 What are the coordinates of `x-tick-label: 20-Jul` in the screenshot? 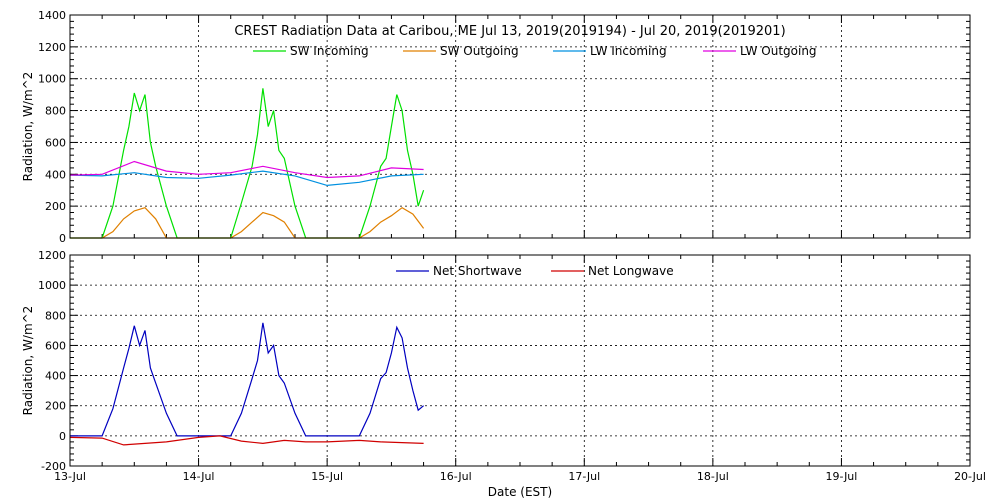 It's located at (970, 476).